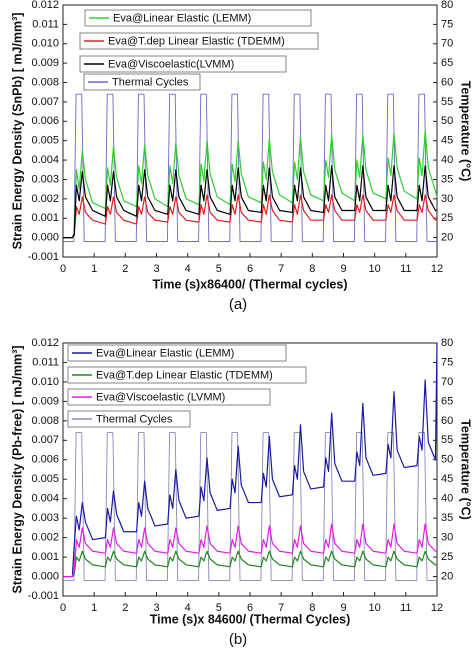  I want to click on x-tick-label: 12, so click(437, 608).